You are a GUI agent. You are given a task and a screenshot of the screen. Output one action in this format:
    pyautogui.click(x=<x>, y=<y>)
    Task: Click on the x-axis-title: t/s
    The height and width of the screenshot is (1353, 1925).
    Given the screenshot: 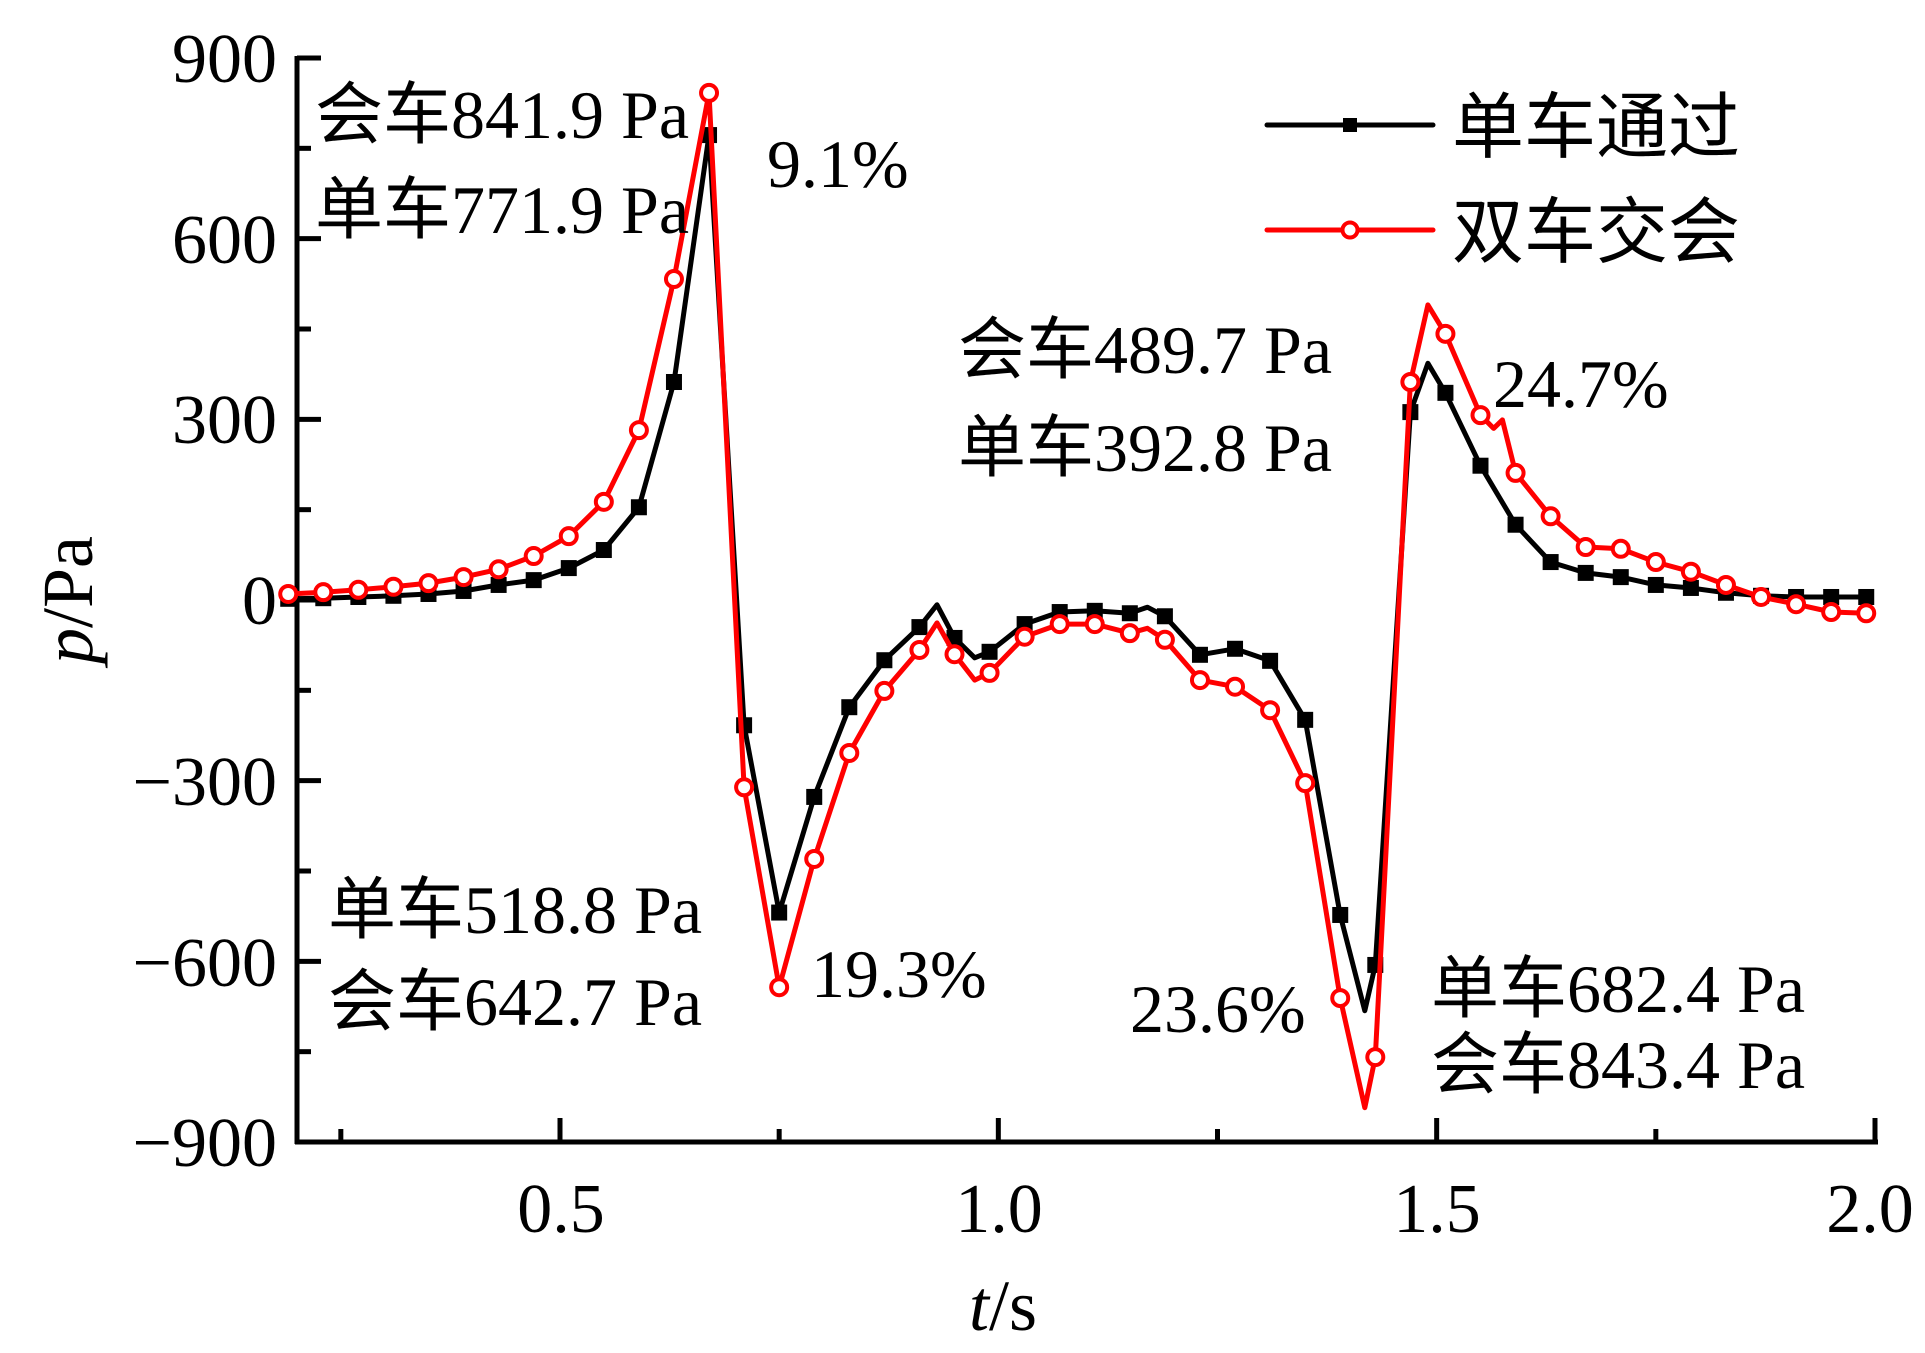 What is the action you would take?
    pyautogui.click(x=1003, y=1306)
    